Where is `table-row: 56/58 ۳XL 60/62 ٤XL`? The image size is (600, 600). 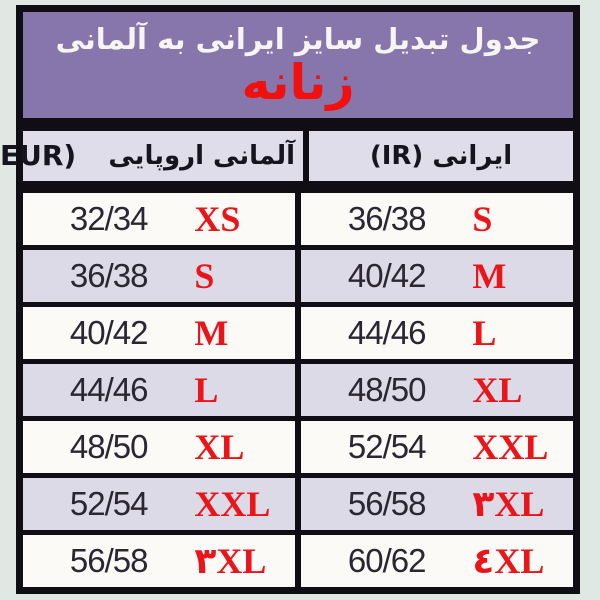 table-row: 56/58 ۳XL 60/62 ٤XL is located at coordinates (298, 561).